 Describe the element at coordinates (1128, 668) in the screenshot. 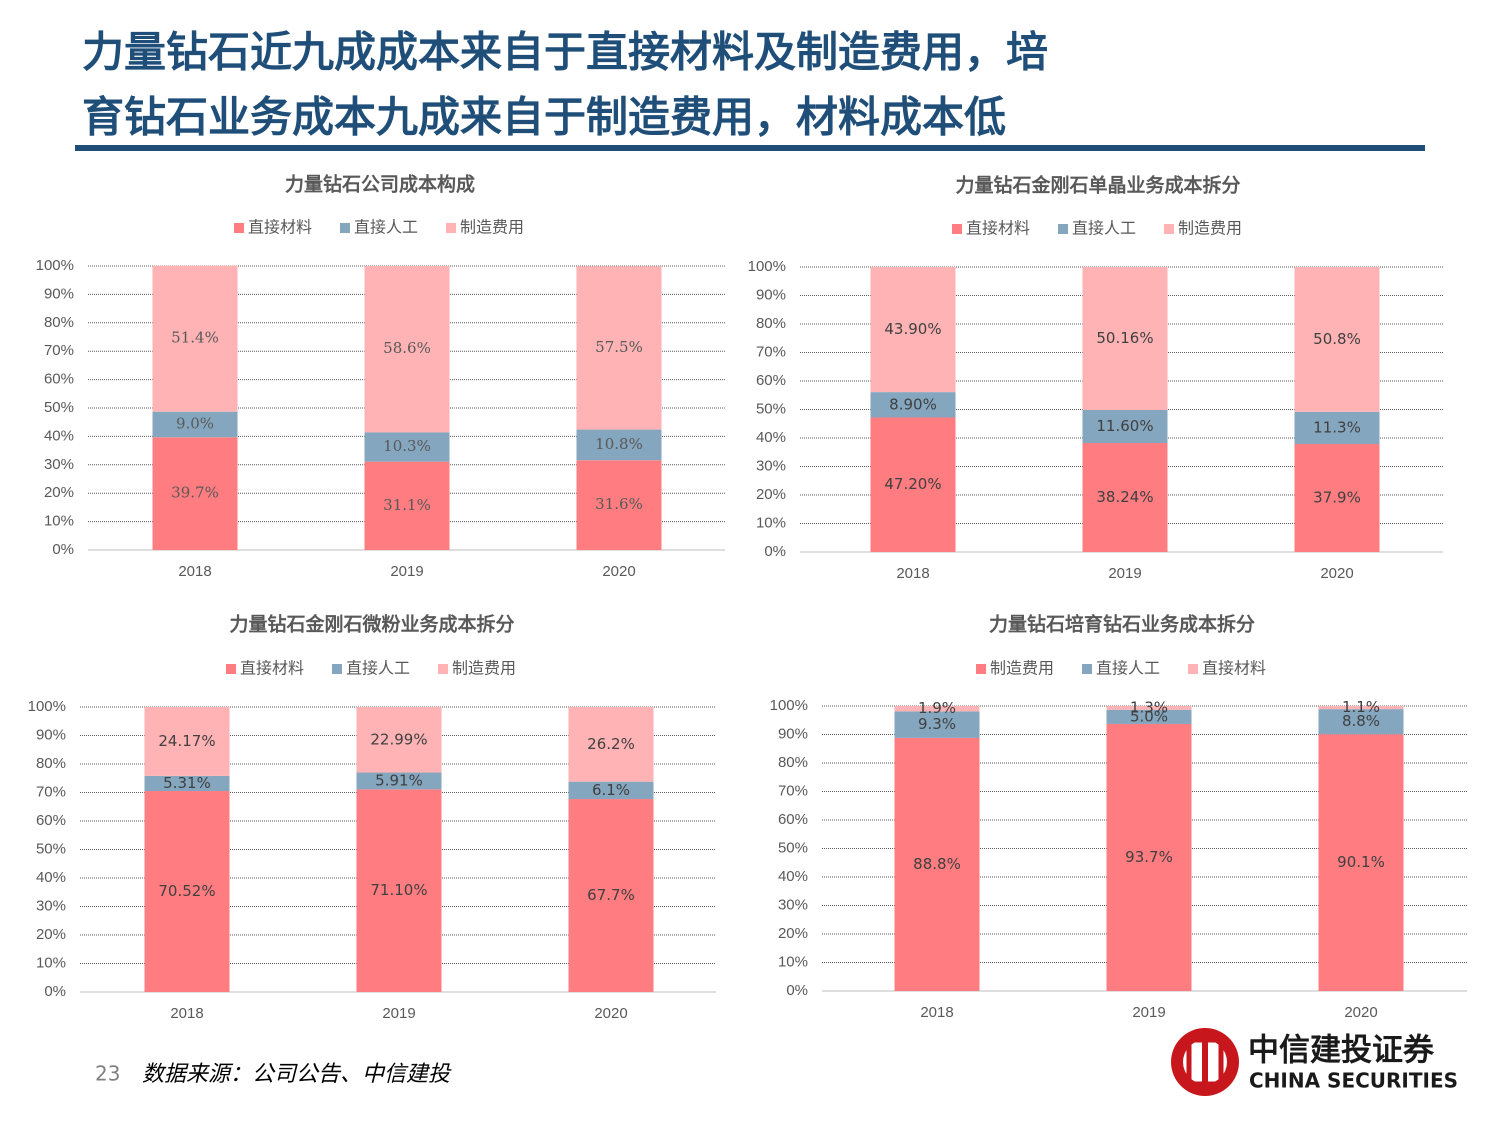

I see `legend-label: 直接人工` at that location.